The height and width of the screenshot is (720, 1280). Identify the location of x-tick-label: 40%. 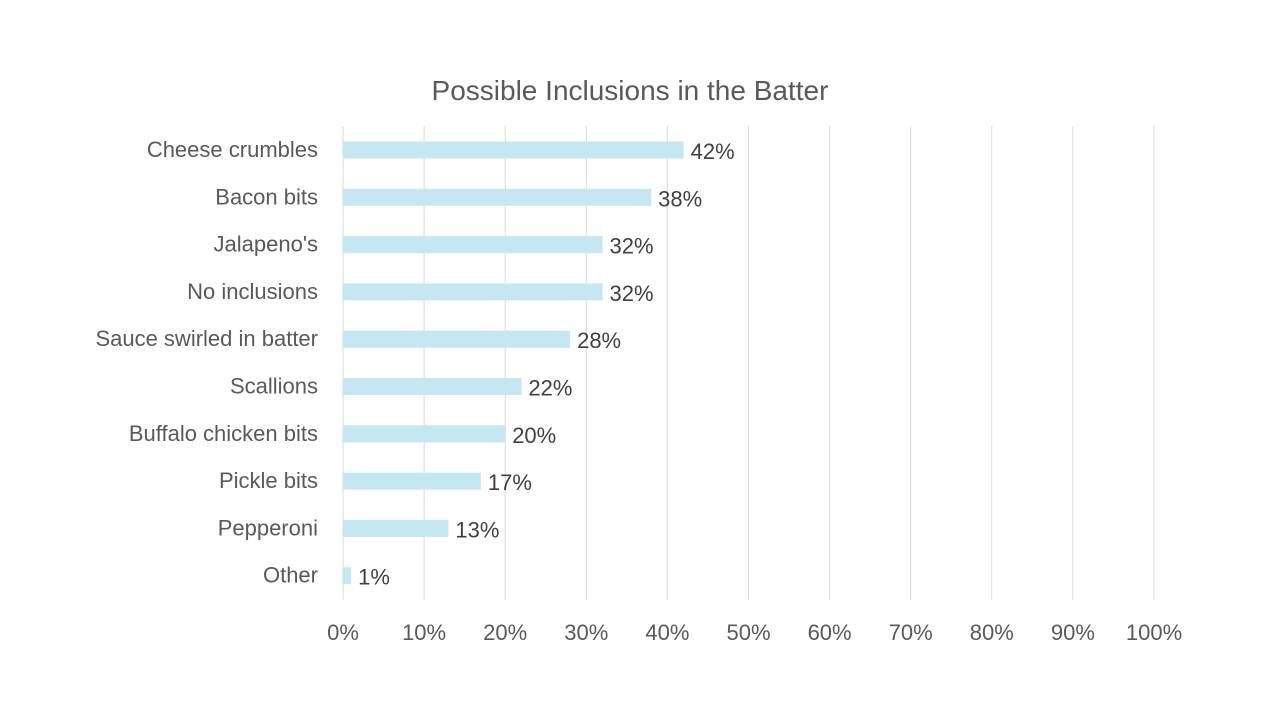
(667, 632).